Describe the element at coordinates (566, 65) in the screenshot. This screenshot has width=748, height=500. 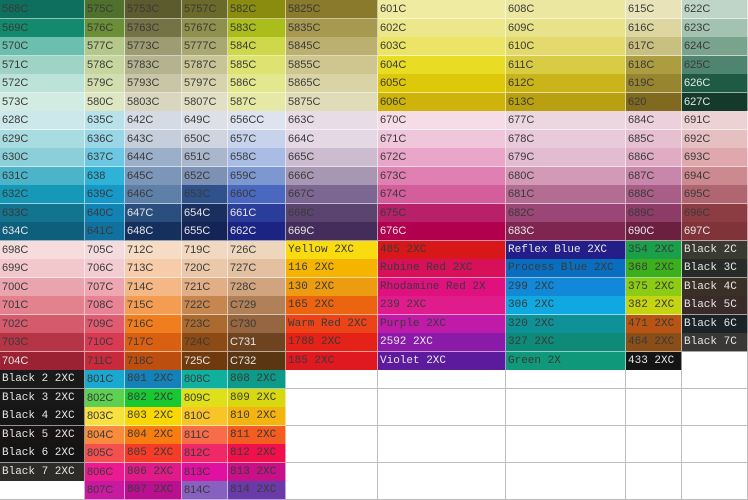
I see `color-swatch: 611C` at that location.